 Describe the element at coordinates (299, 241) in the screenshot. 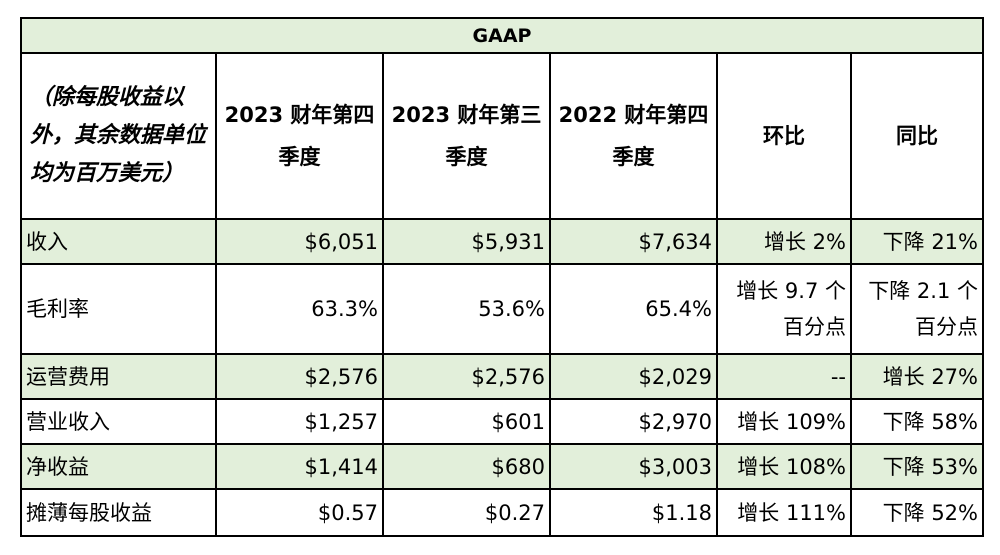

I see `cell-q4-2023: $6,051` at that location.